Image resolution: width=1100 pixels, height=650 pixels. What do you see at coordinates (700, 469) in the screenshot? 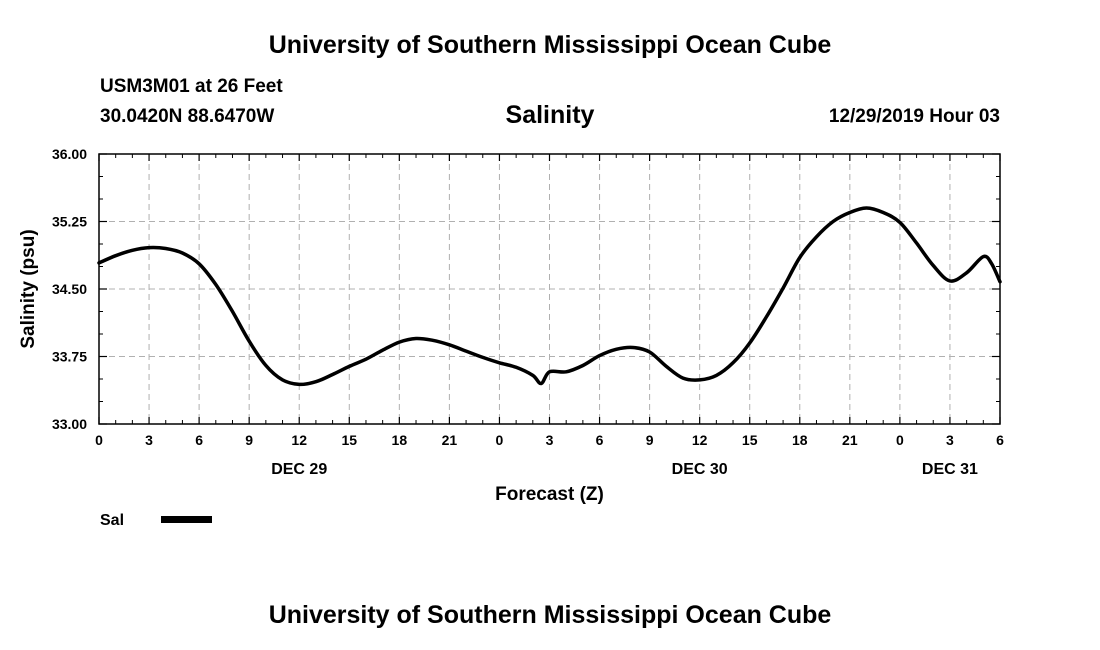
I see `date-label: DEC 30` at bounding box center [700, 469].